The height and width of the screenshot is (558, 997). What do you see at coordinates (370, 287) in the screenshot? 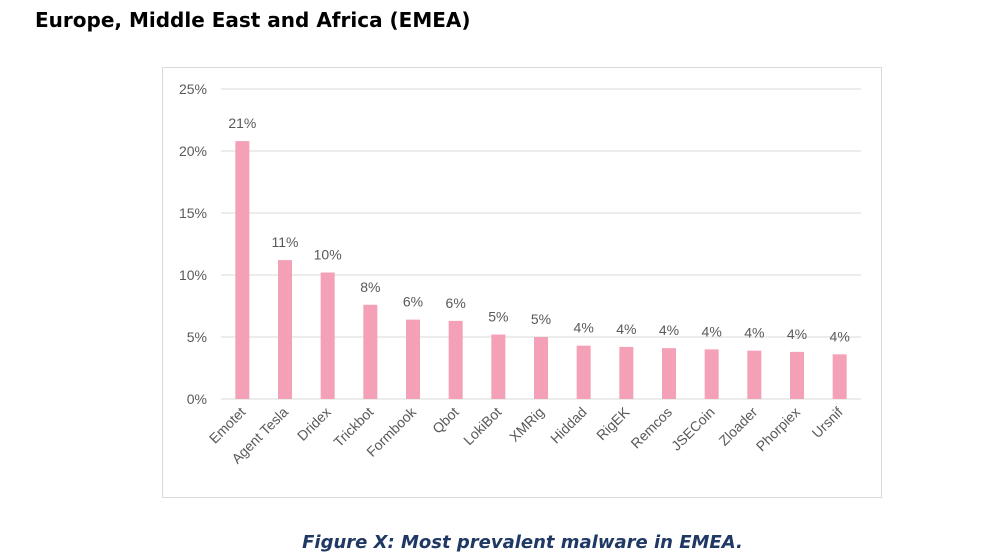
I see `data-label: 8%` at bounding box center [370, 287].